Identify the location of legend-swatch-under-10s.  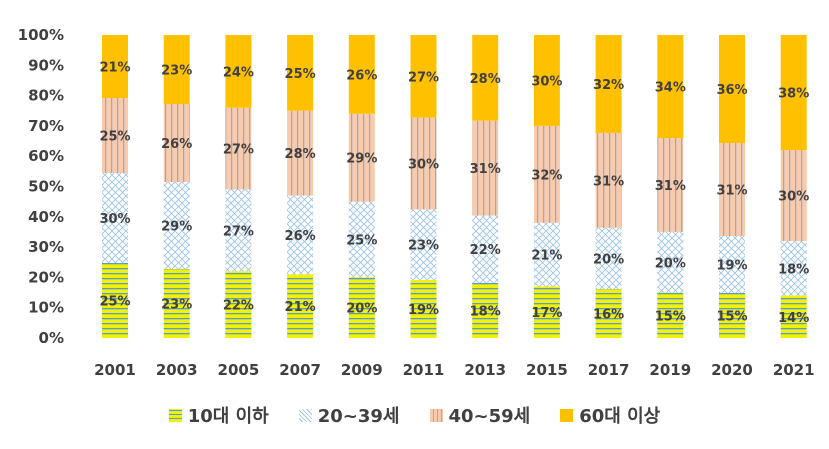
(175, 415).